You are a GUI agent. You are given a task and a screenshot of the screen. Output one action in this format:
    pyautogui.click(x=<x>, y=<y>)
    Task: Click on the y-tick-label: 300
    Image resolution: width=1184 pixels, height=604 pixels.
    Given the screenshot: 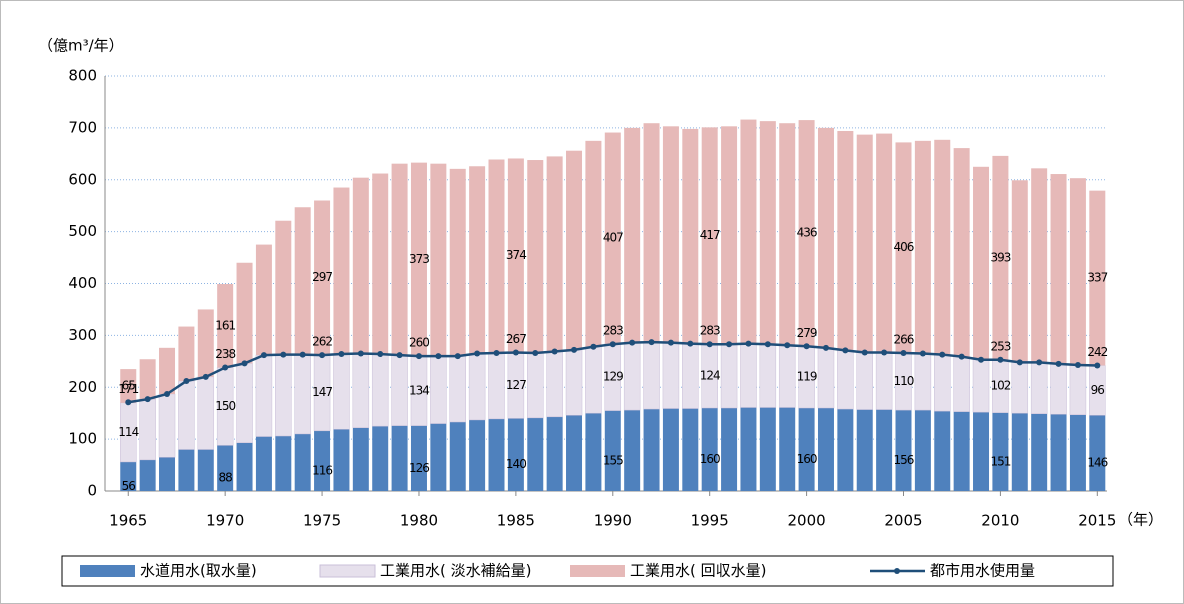 What is the action you would take?
    pyautogui.click(x=82, y=335)
    